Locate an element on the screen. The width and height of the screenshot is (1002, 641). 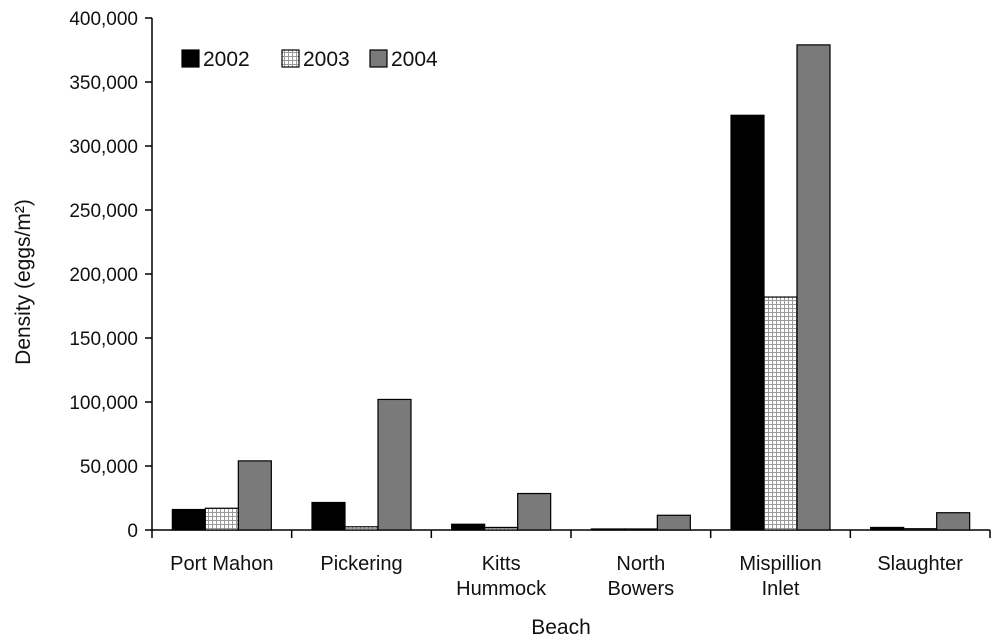
legend-label-2002: 2002 is located at coordinates (226, 59).